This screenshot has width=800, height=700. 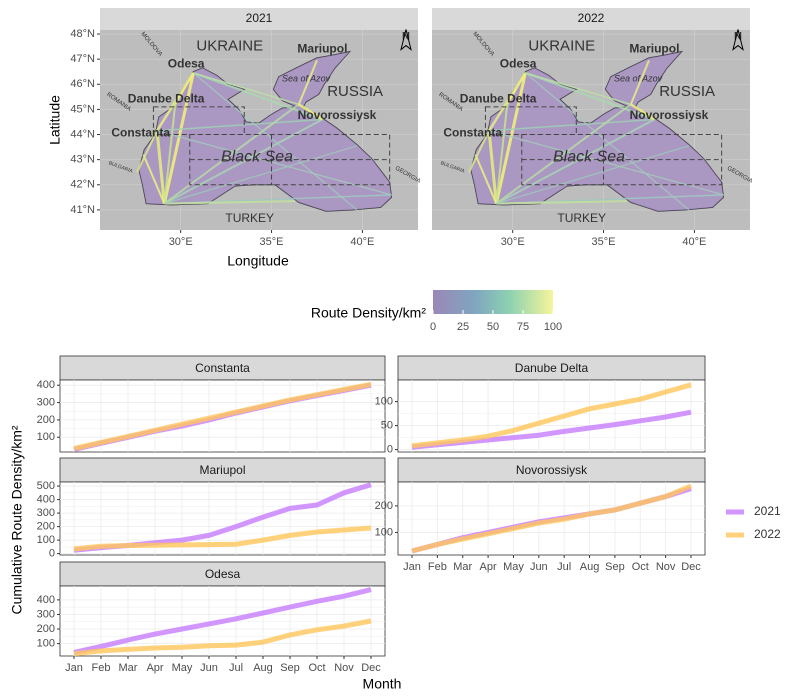 What do you see at coordinates (258, 261) in the screenshot?
I see `map-x-title: Longitude` at bounding box center [258, 261].